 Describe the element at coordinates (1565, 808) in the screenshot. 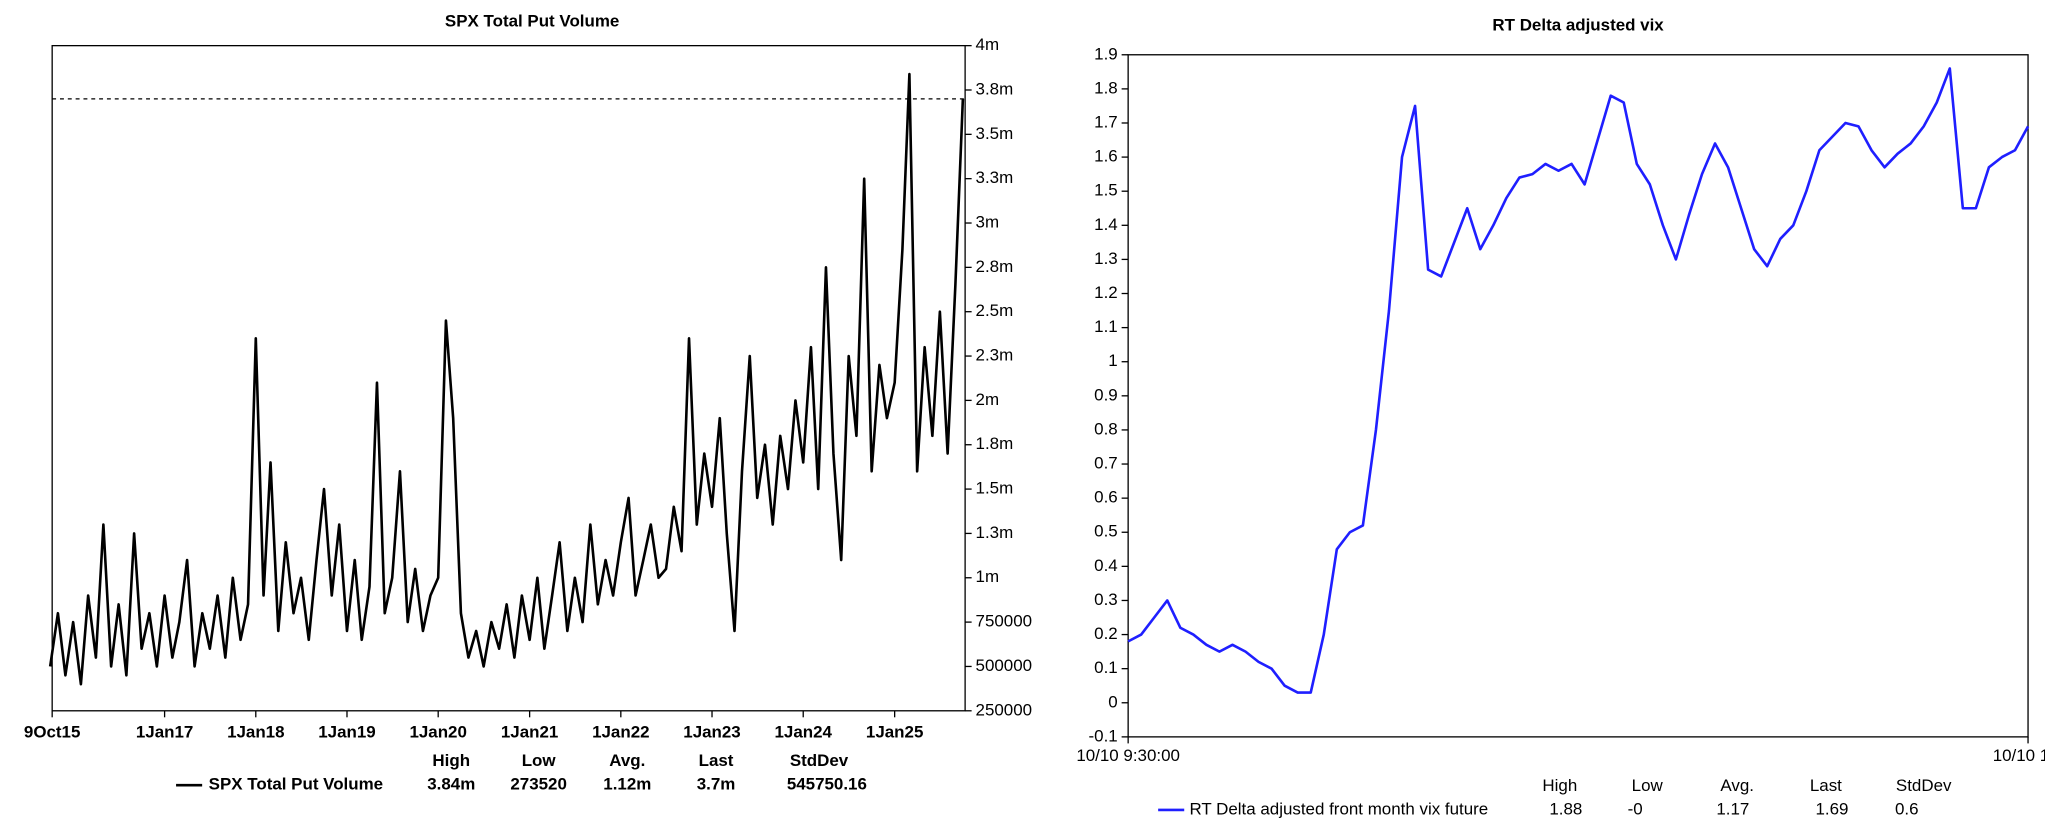

I see `stat-value: 1.88` at that location.